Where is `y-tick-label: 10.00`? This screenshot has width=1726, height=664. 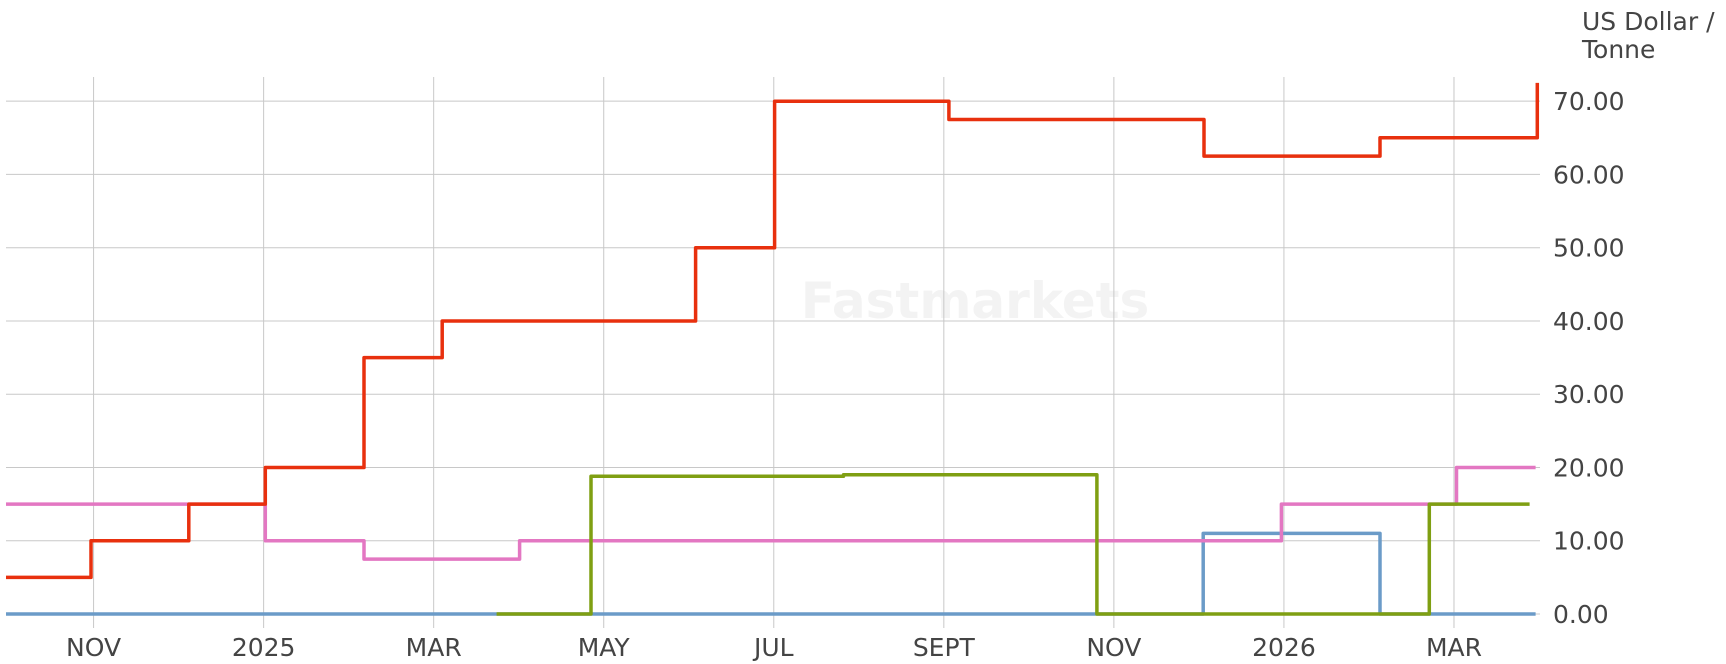 y-tick-label: 10.00 is located at coordinates (1589, 541).